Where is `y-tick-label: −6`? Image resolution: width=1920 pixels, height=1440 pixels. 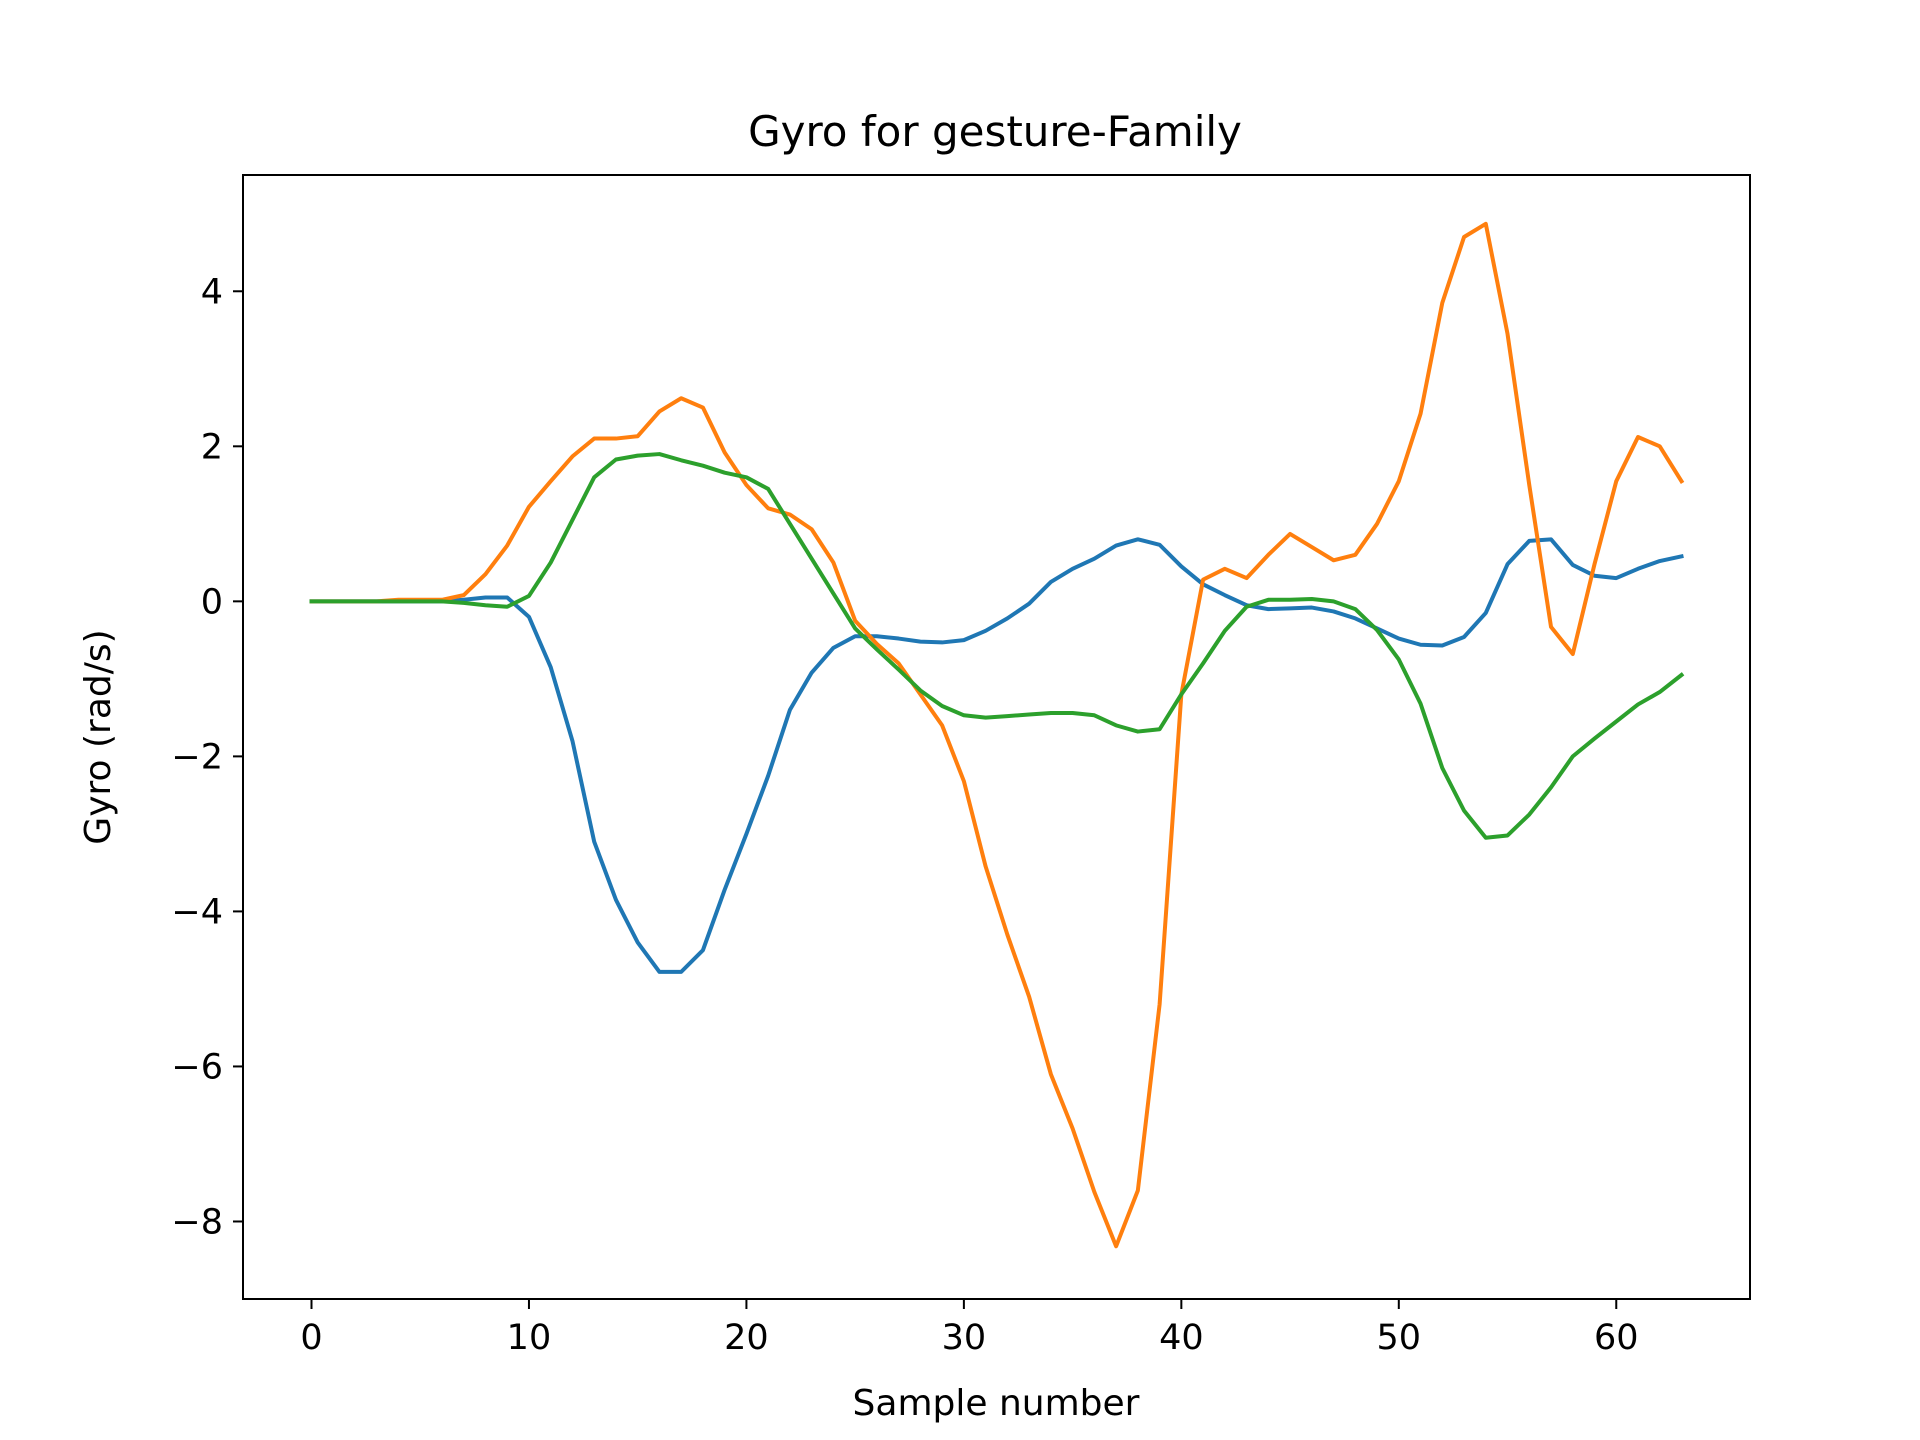 y-tick-label: −6 is located at coordinates (197, 1067).